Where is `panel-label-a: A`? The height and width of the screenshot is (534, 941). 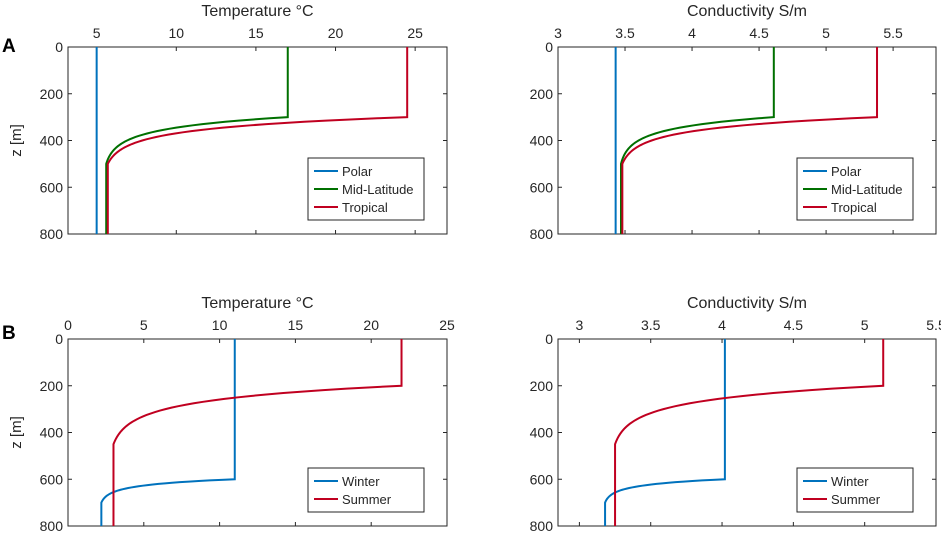
panel-label-a: A is located at coordinates (9, 46).